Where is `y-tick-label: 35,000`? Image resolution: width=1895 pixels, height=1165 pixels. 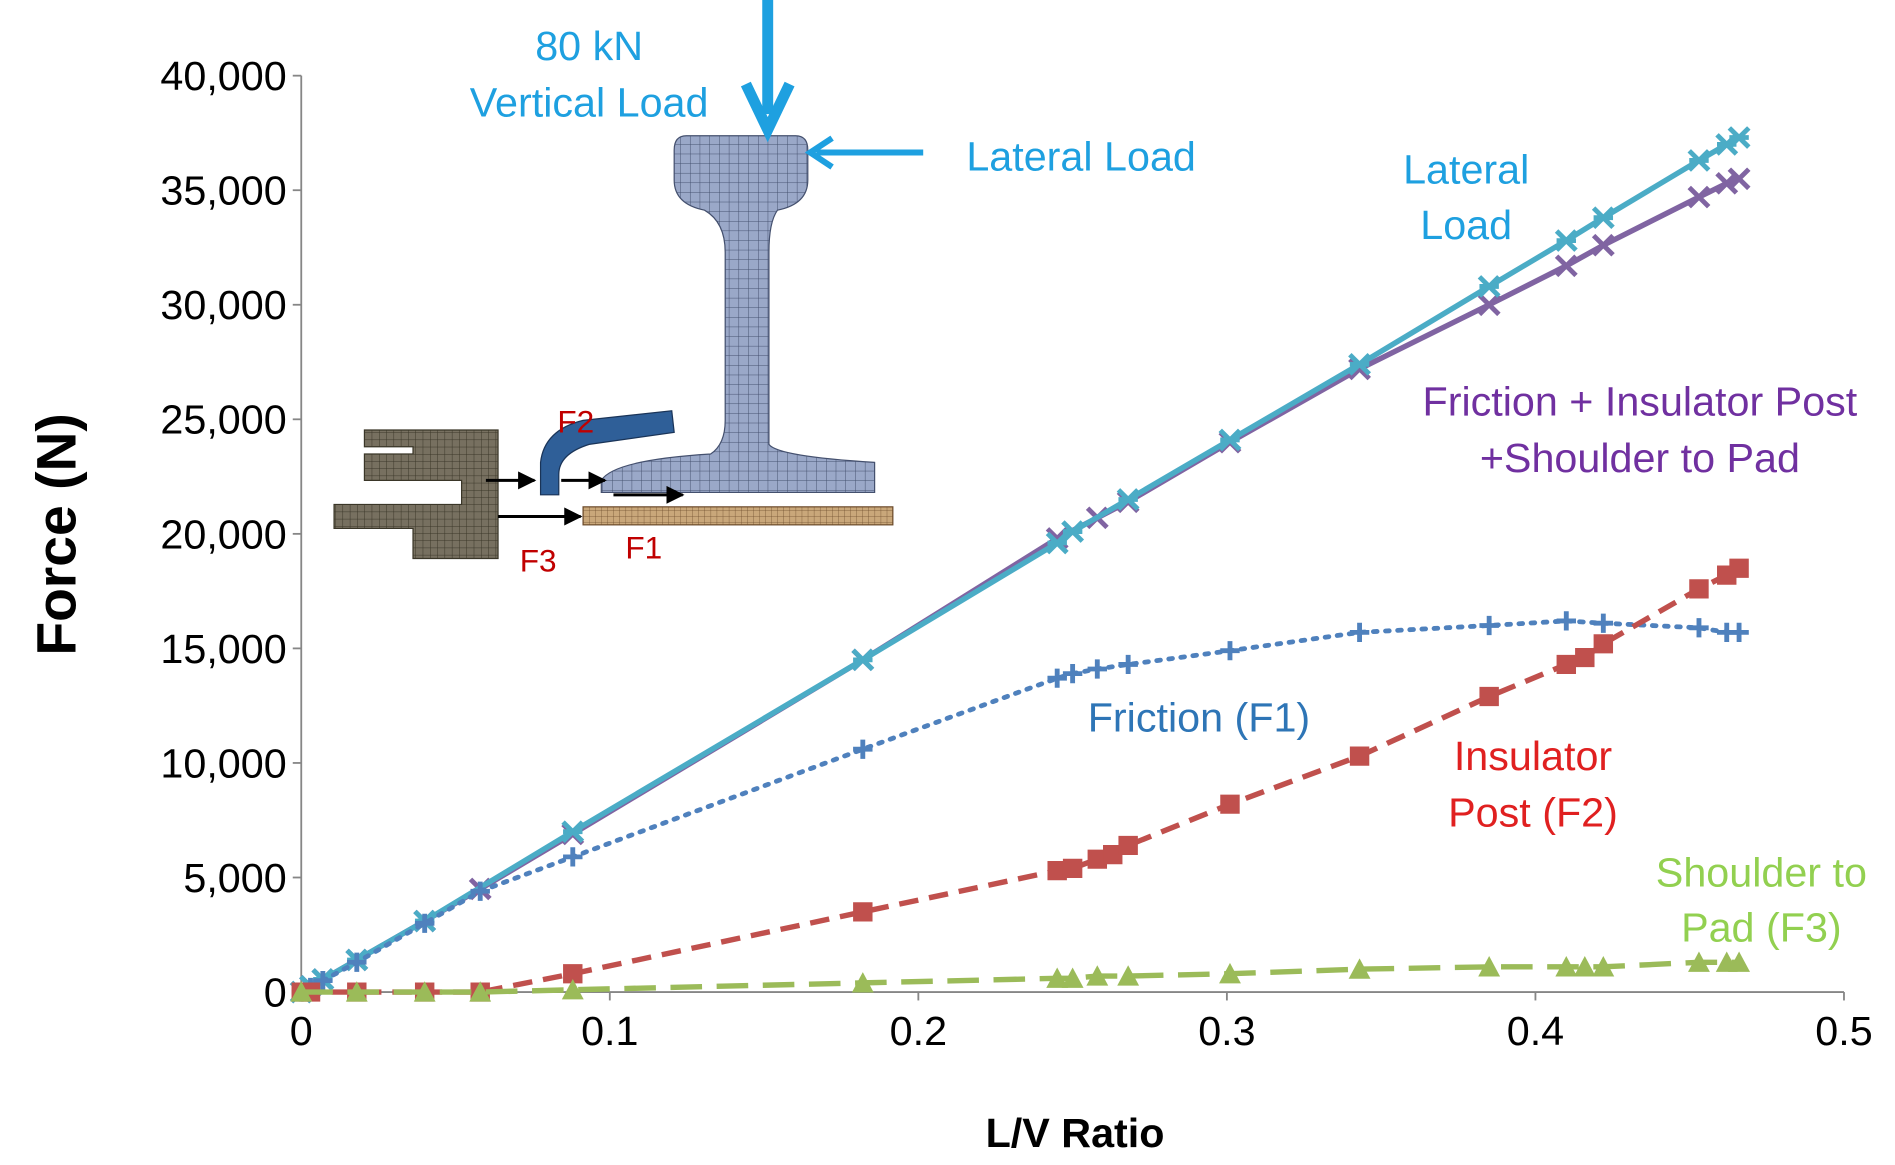 y-tick-label: 35,000 is located at coordinates (223, 191).